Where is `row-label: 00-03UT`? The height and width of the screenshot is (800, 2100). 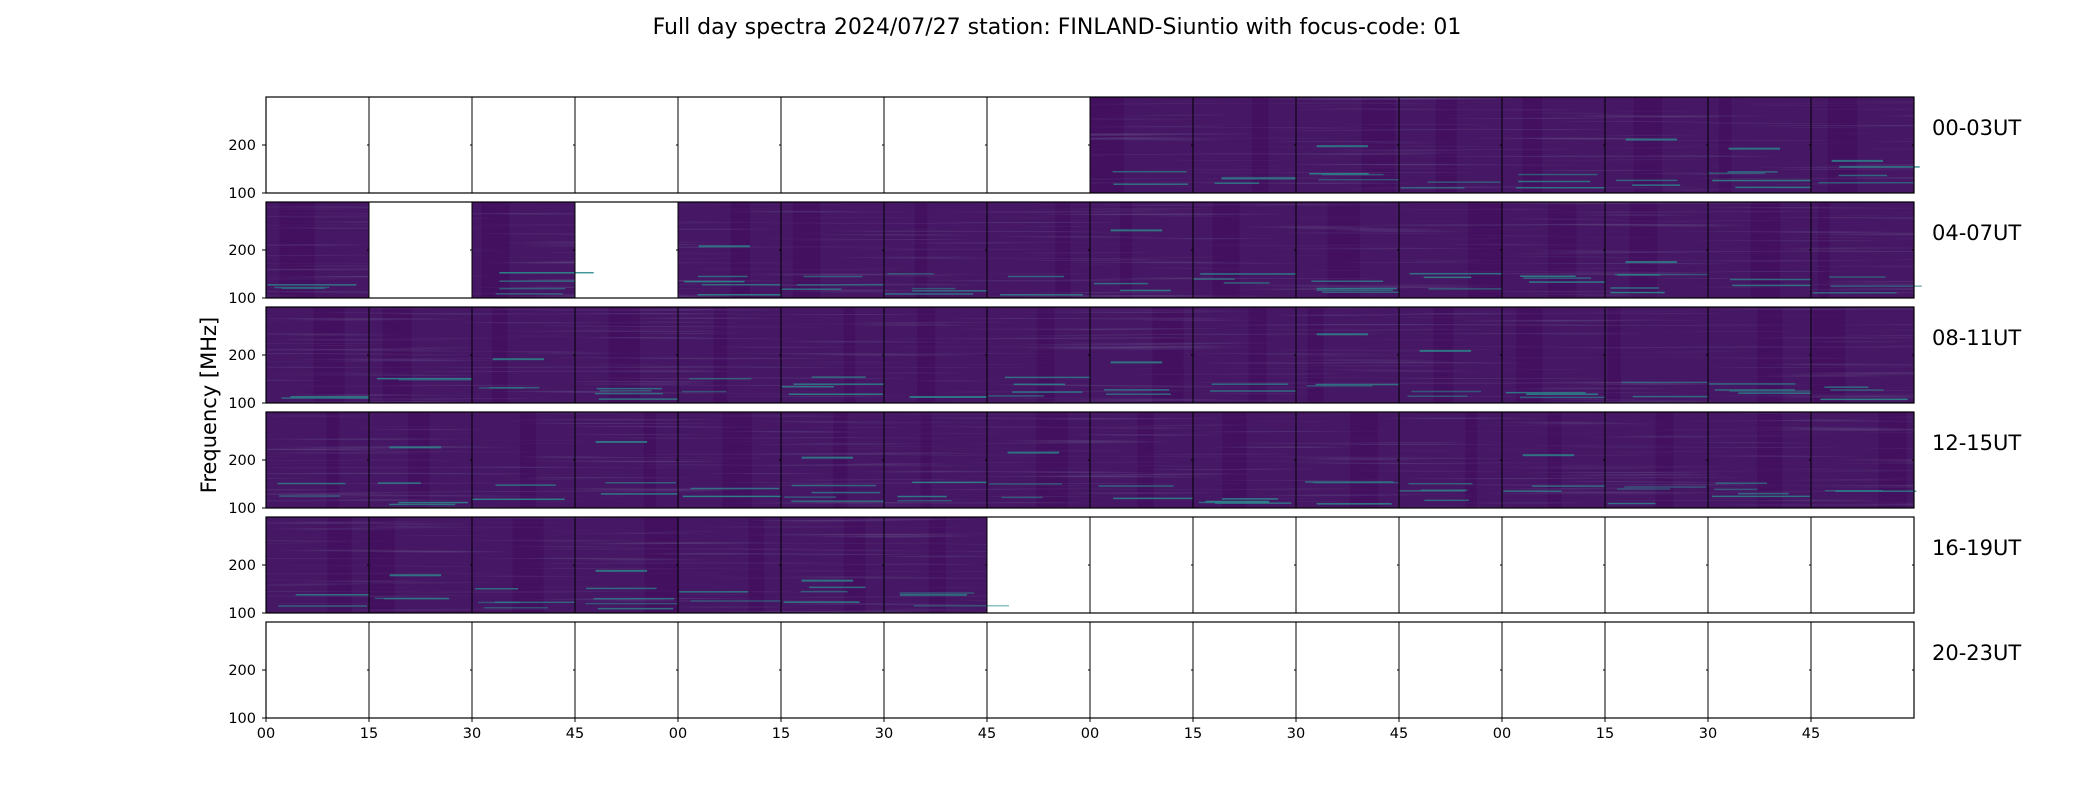
row-label: 00-03UT is located at coordinates (1976, 128).